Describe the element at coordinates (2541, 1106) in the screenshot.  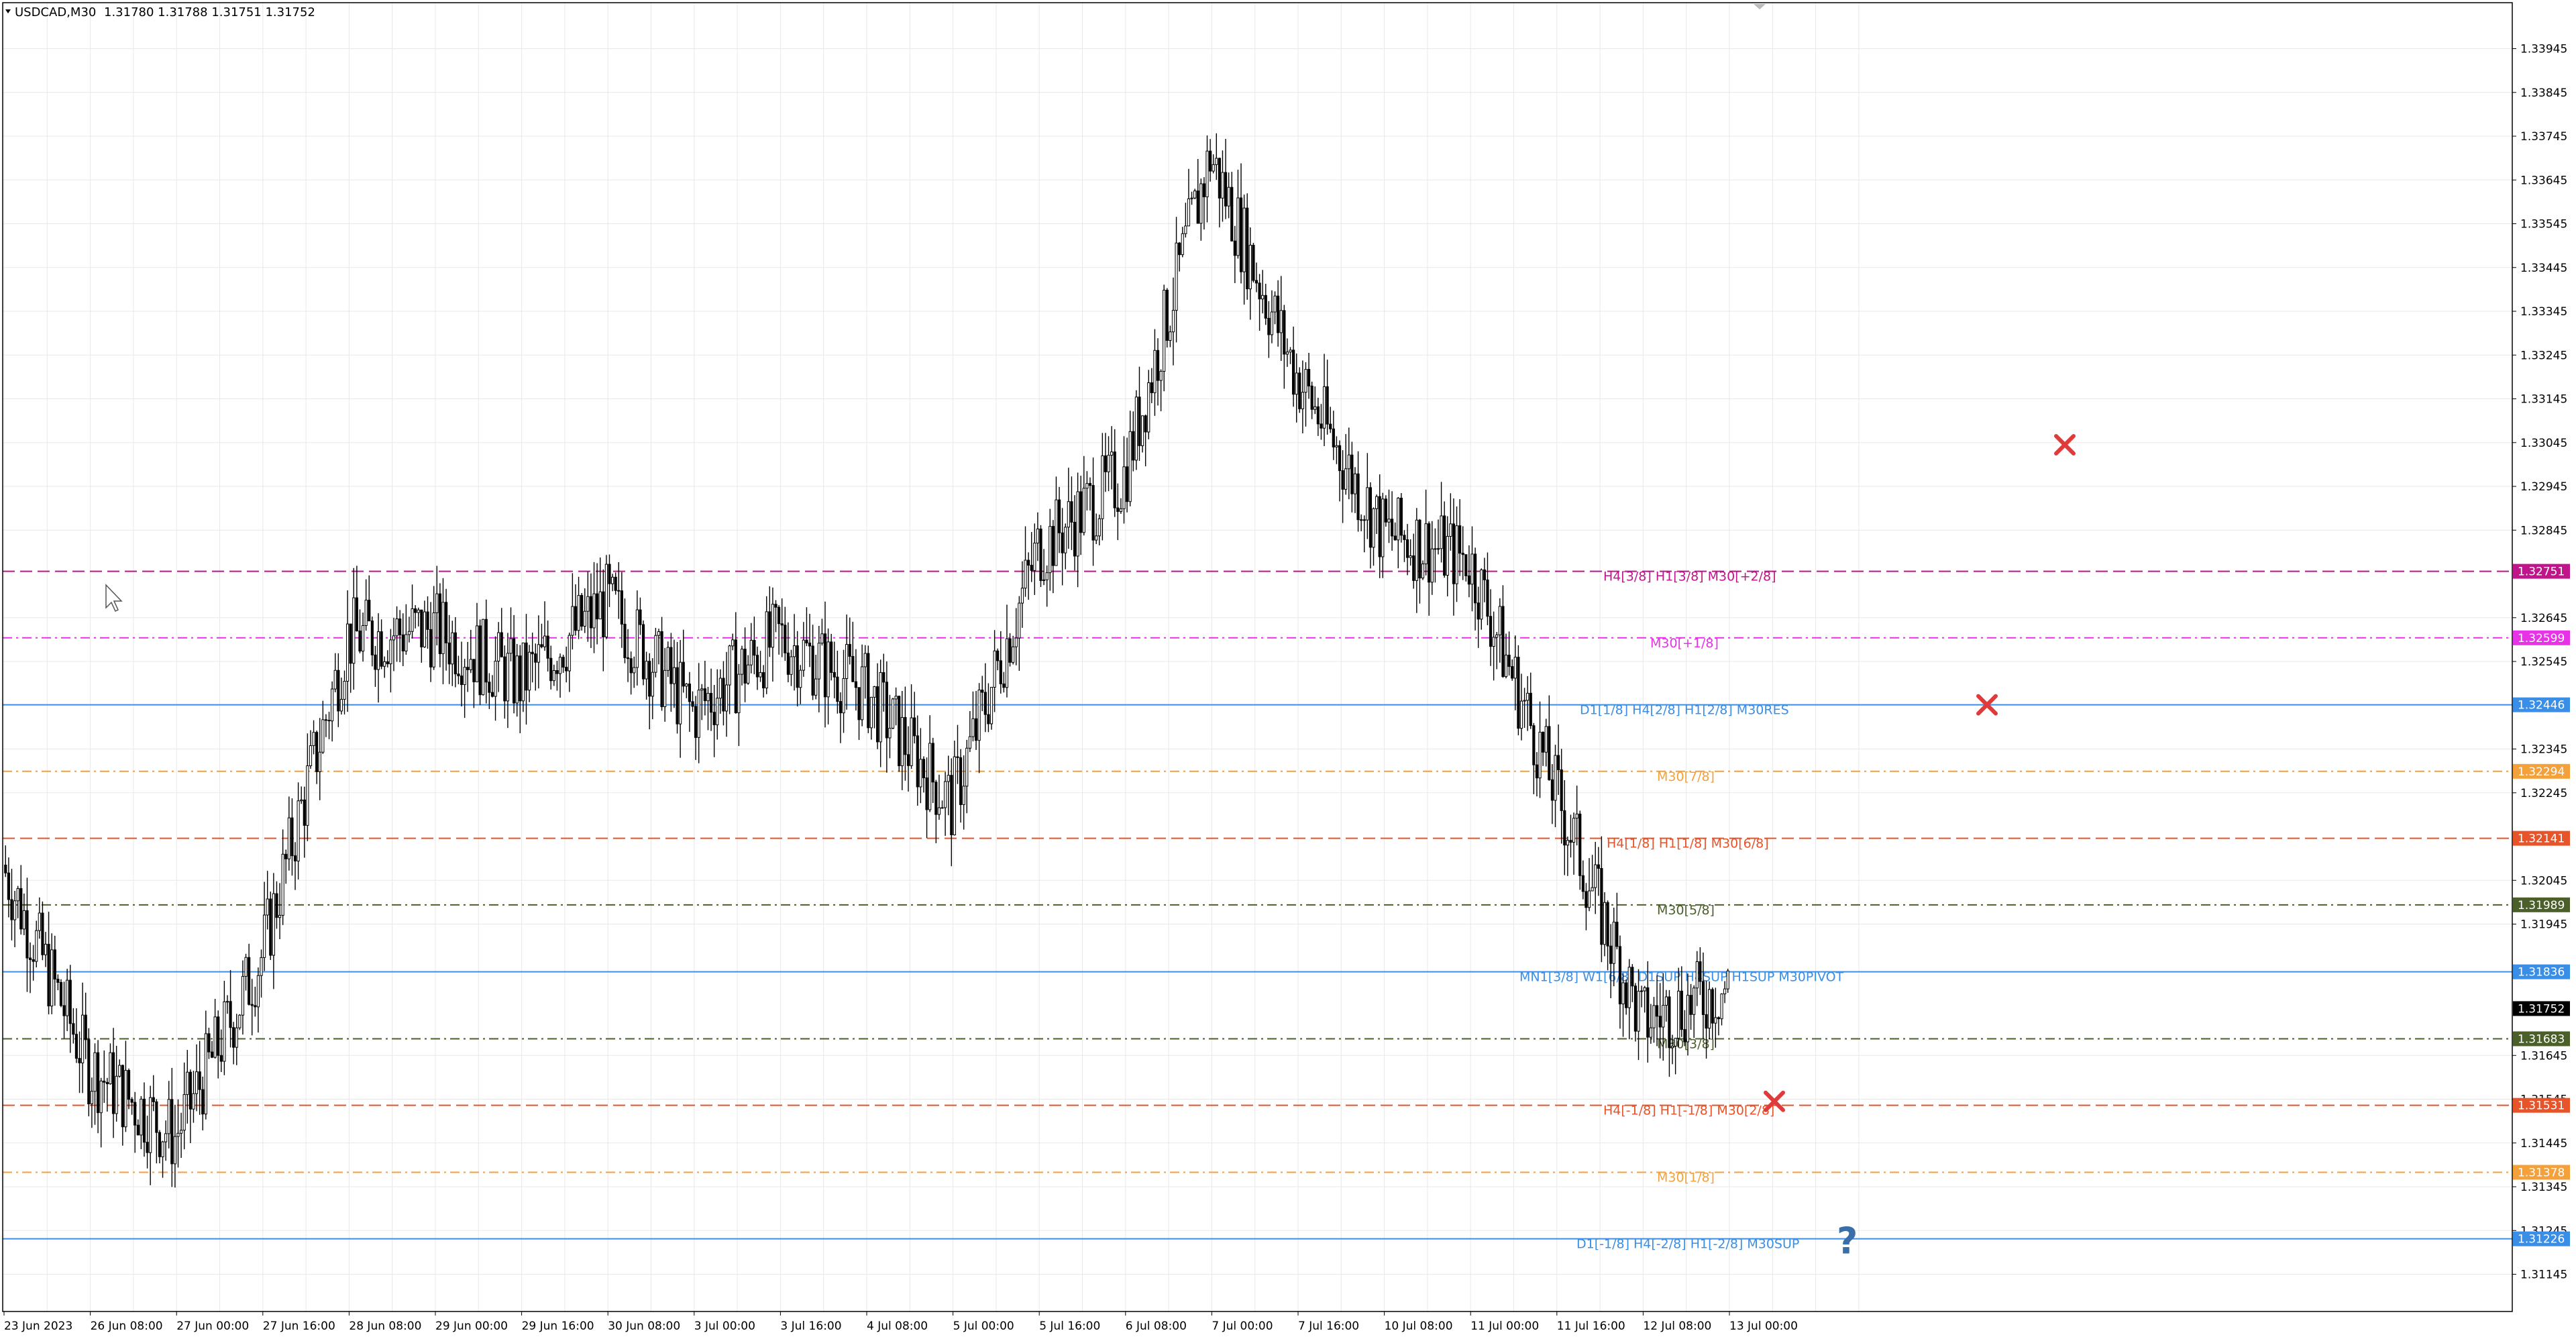
I see `price-tag-label: 1.31531` at that location.